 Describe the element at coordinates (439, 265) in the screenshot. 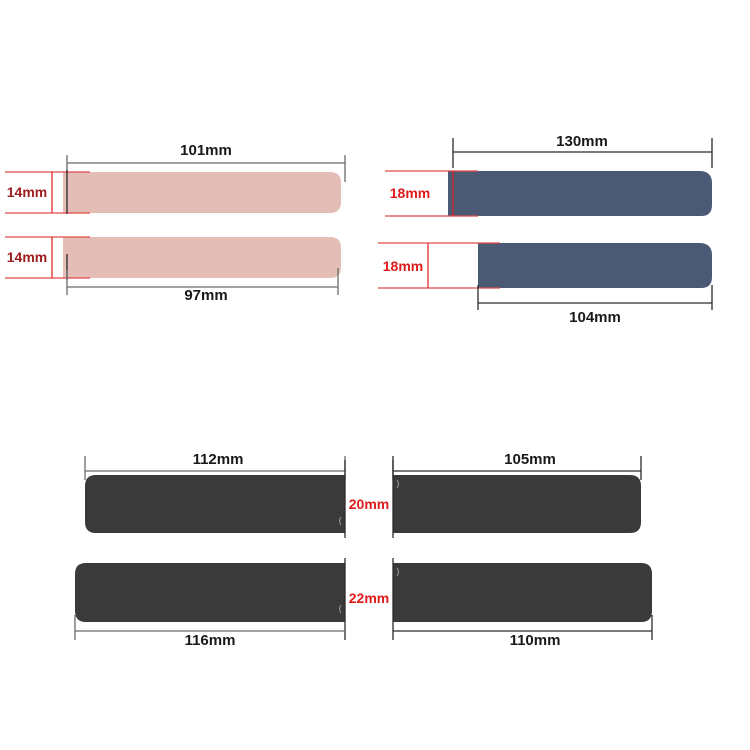

I see `navy-short-width-dimension: 18mm` at that location.